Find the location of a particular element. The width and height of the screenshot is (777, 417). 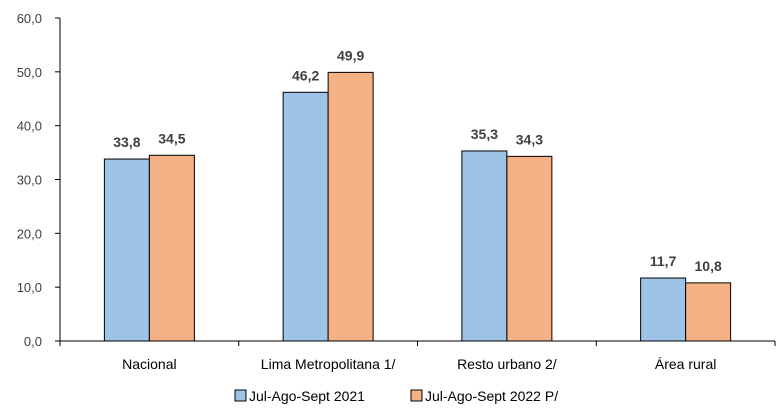

data-label: 10,8 is located at coordinates (708, 266).